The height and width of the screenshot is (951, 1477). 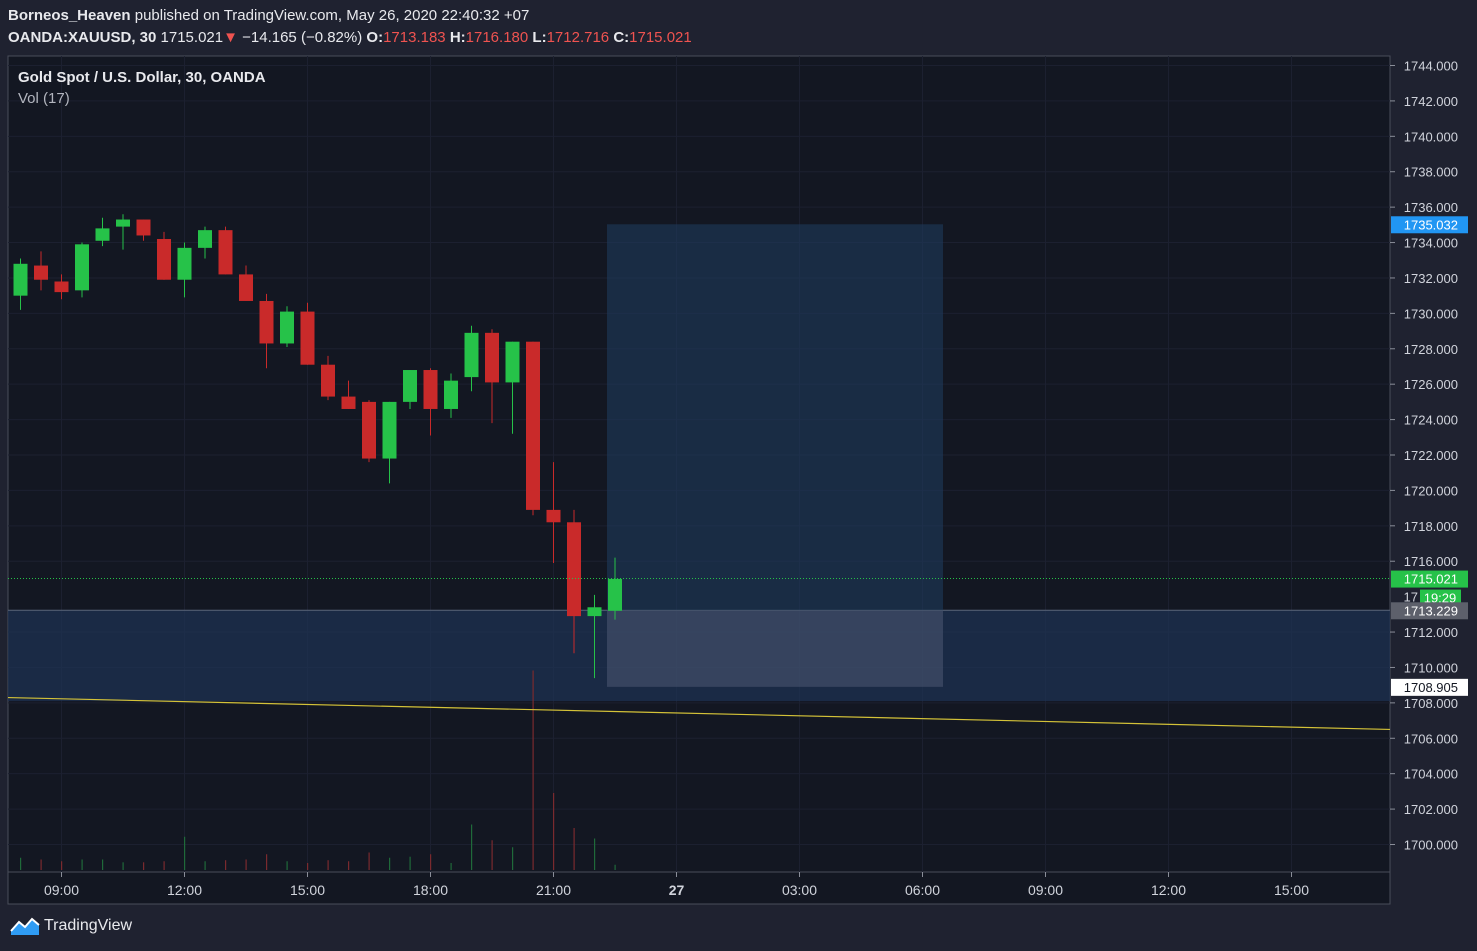 I want to click on price-tick-label: 1712.000, so click(x=1431, y=632).